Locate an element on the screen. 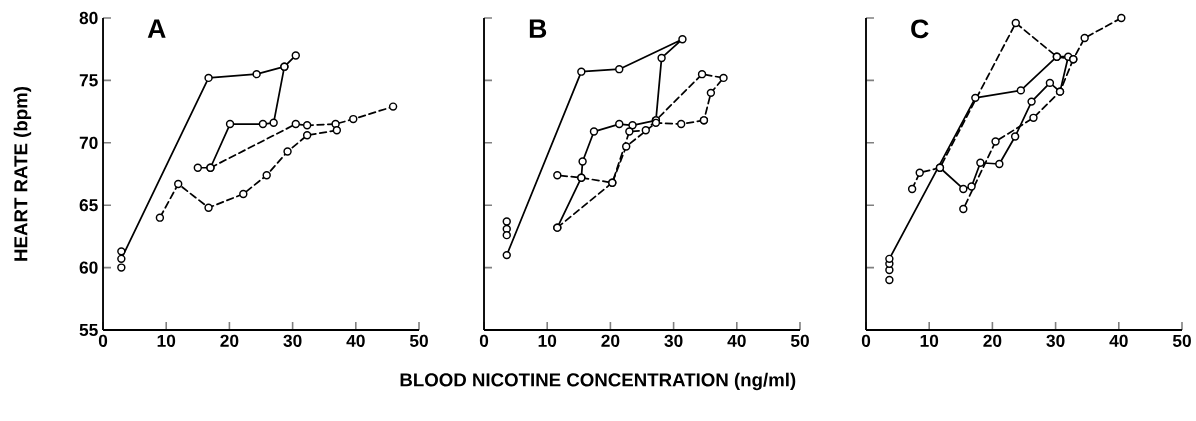 Image resolution: width=1196 pixels, height=421 pixels. chart-title: C is located at coordinates (920, 29).